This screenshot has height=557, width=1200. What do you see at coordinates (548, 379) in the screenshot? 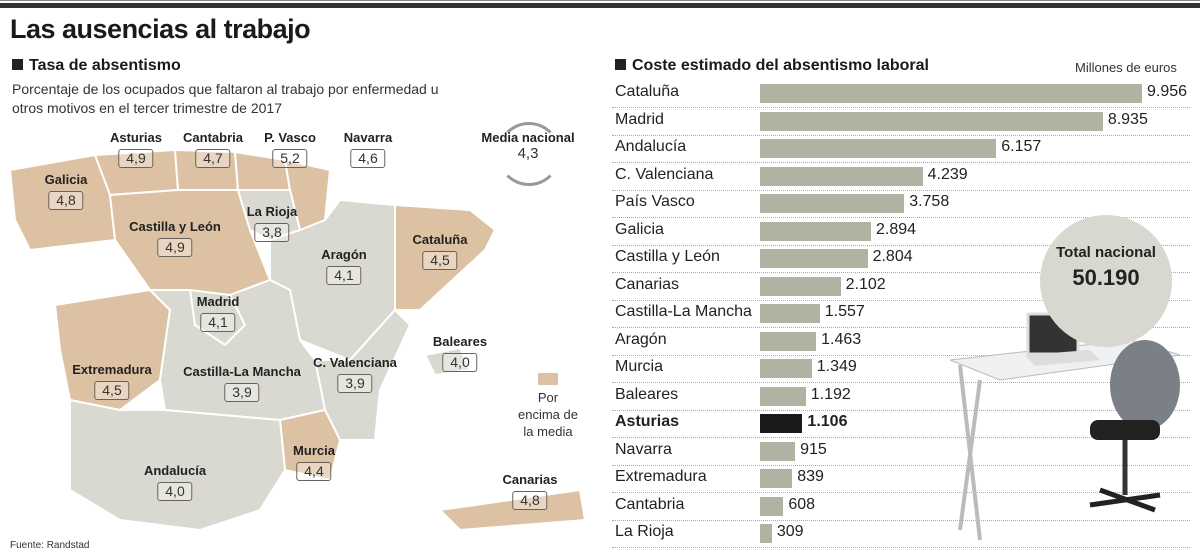
I see `legend-swatch` at bounding box center [548, 379].